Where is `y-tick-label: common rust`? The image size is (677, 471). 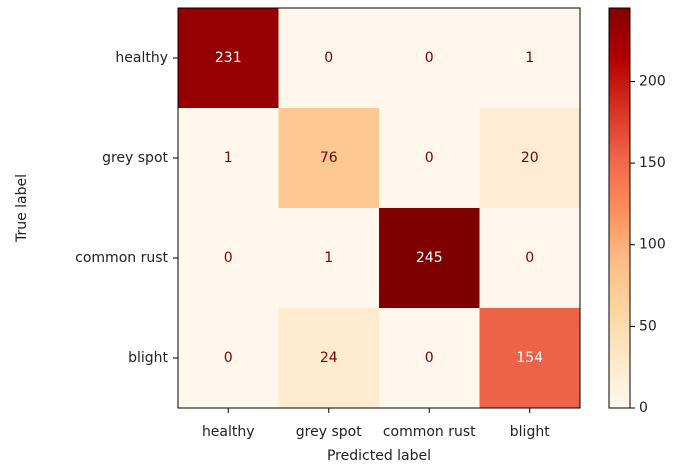
y-tick-label: common rust is located at coordinates (121, 258).